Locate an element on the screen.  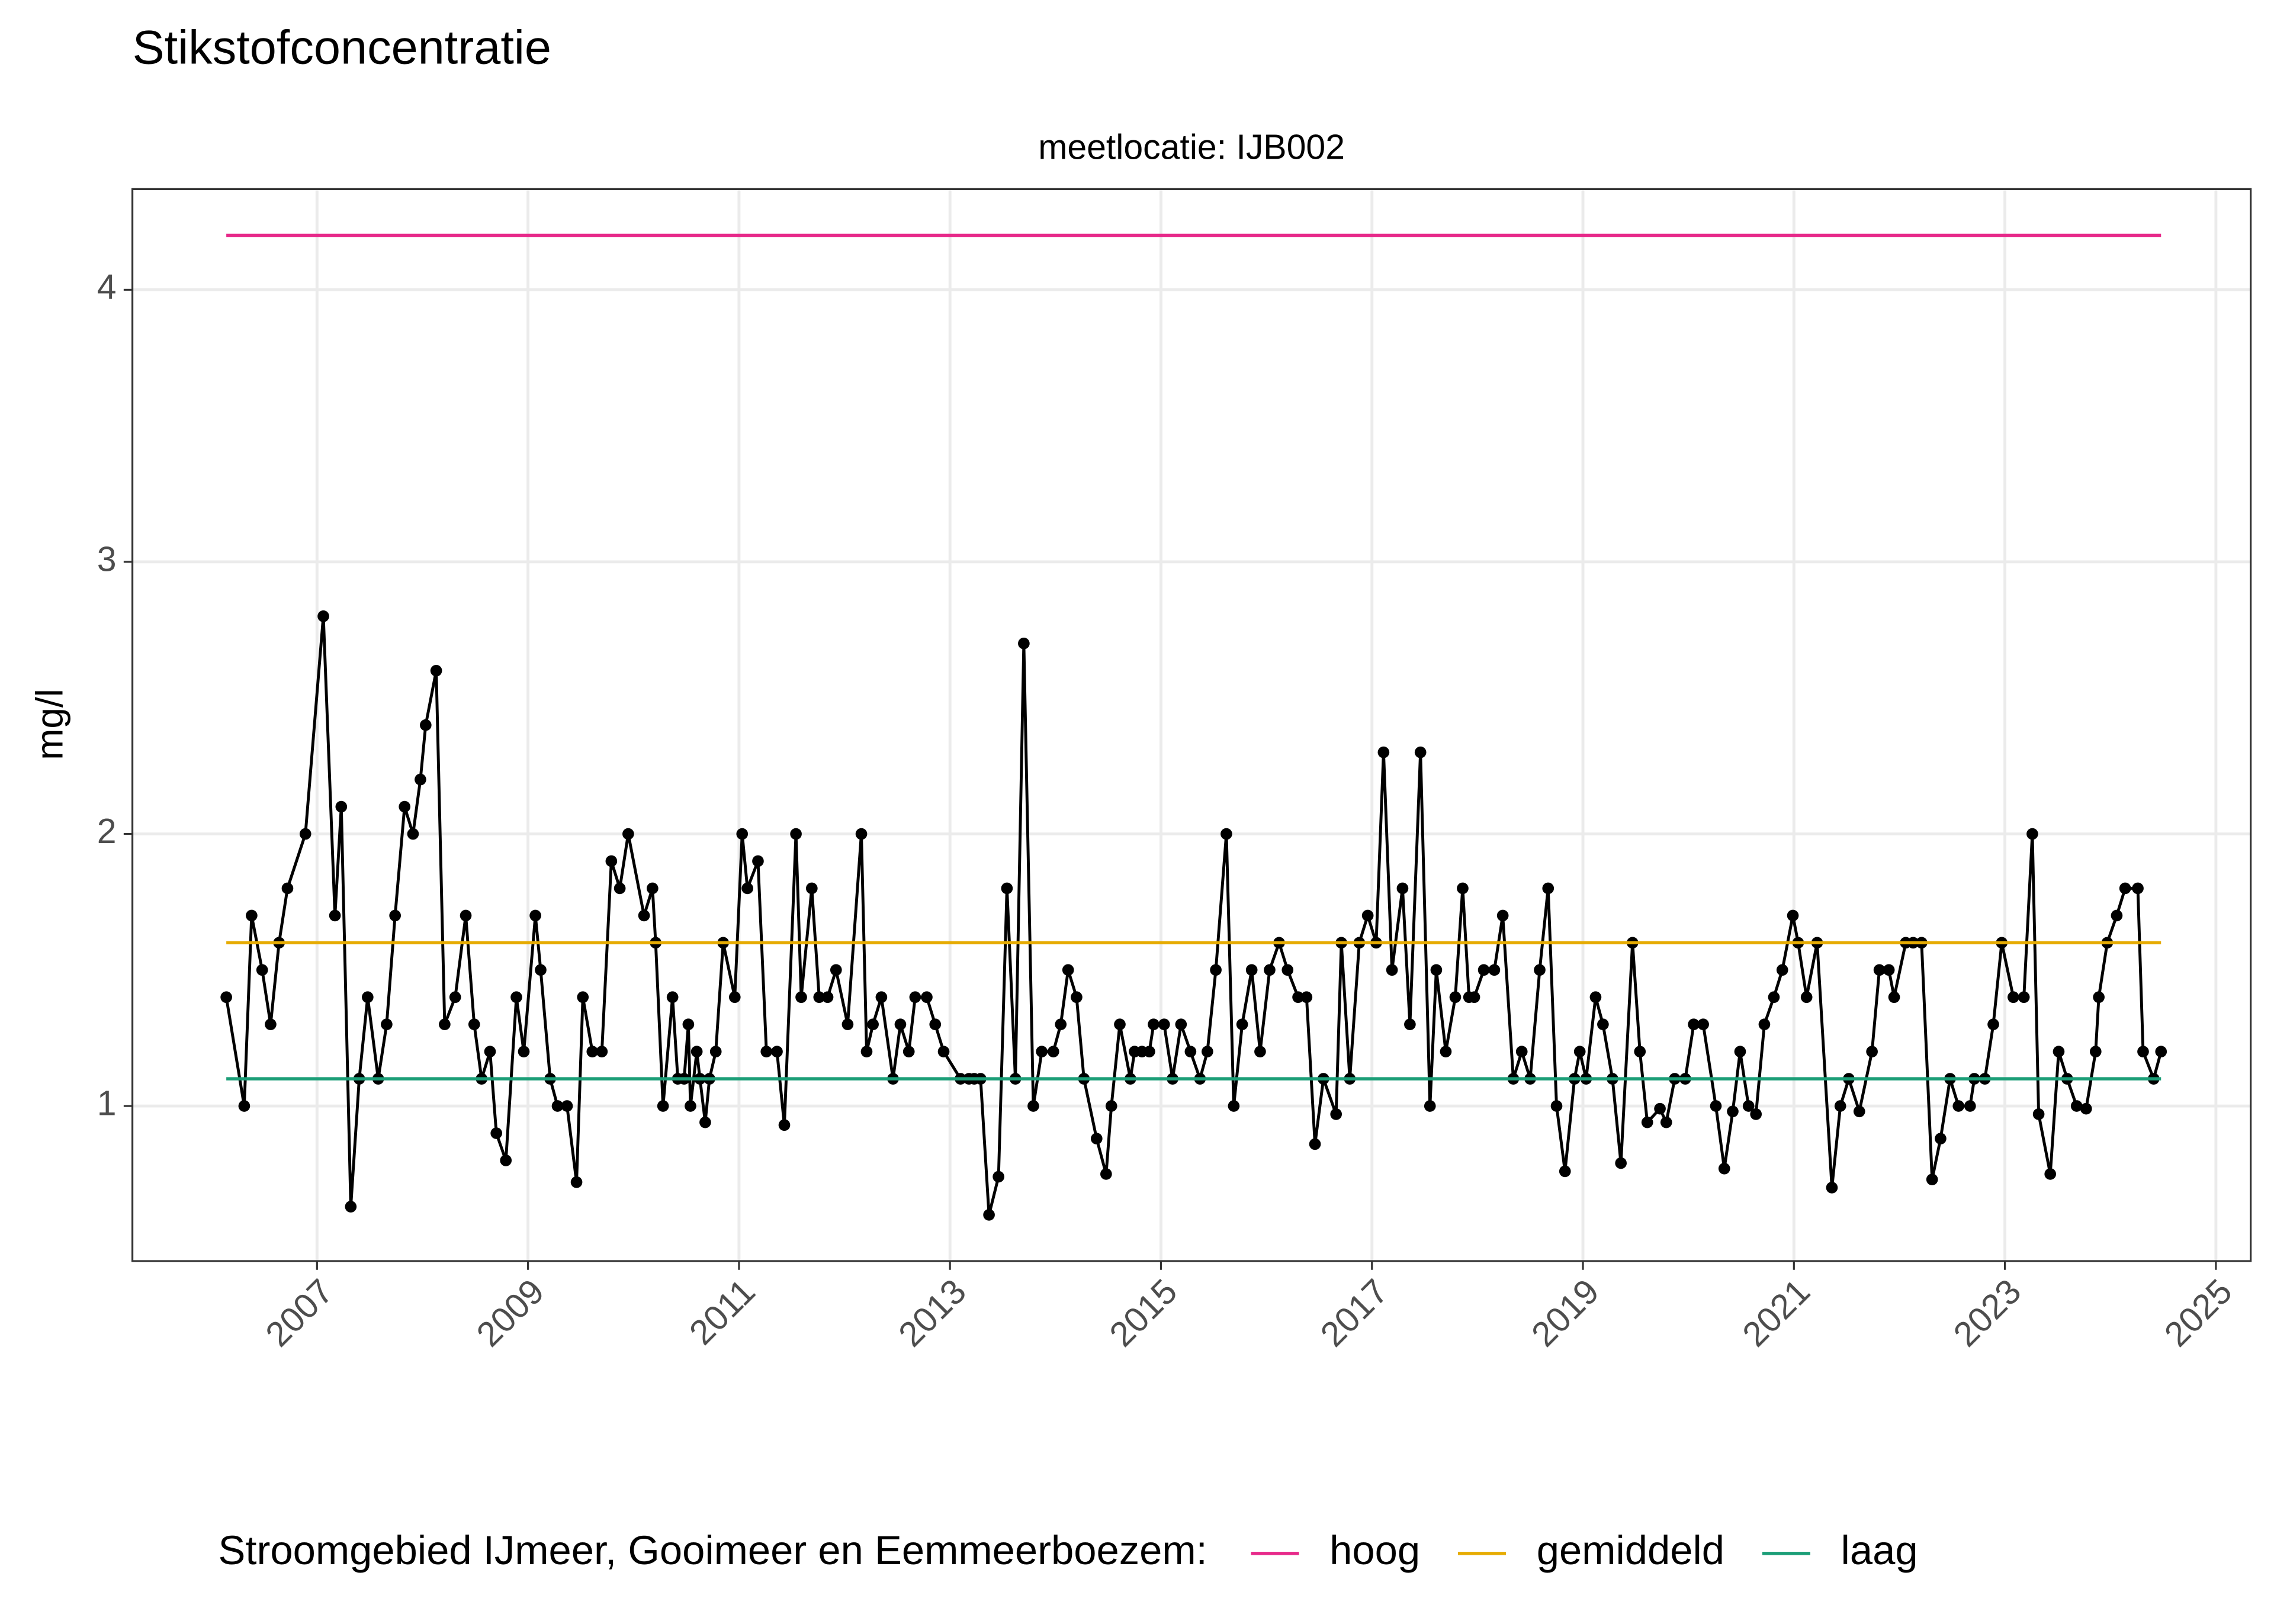
legend-label: hoog is located at coordinates (1374, 1550).